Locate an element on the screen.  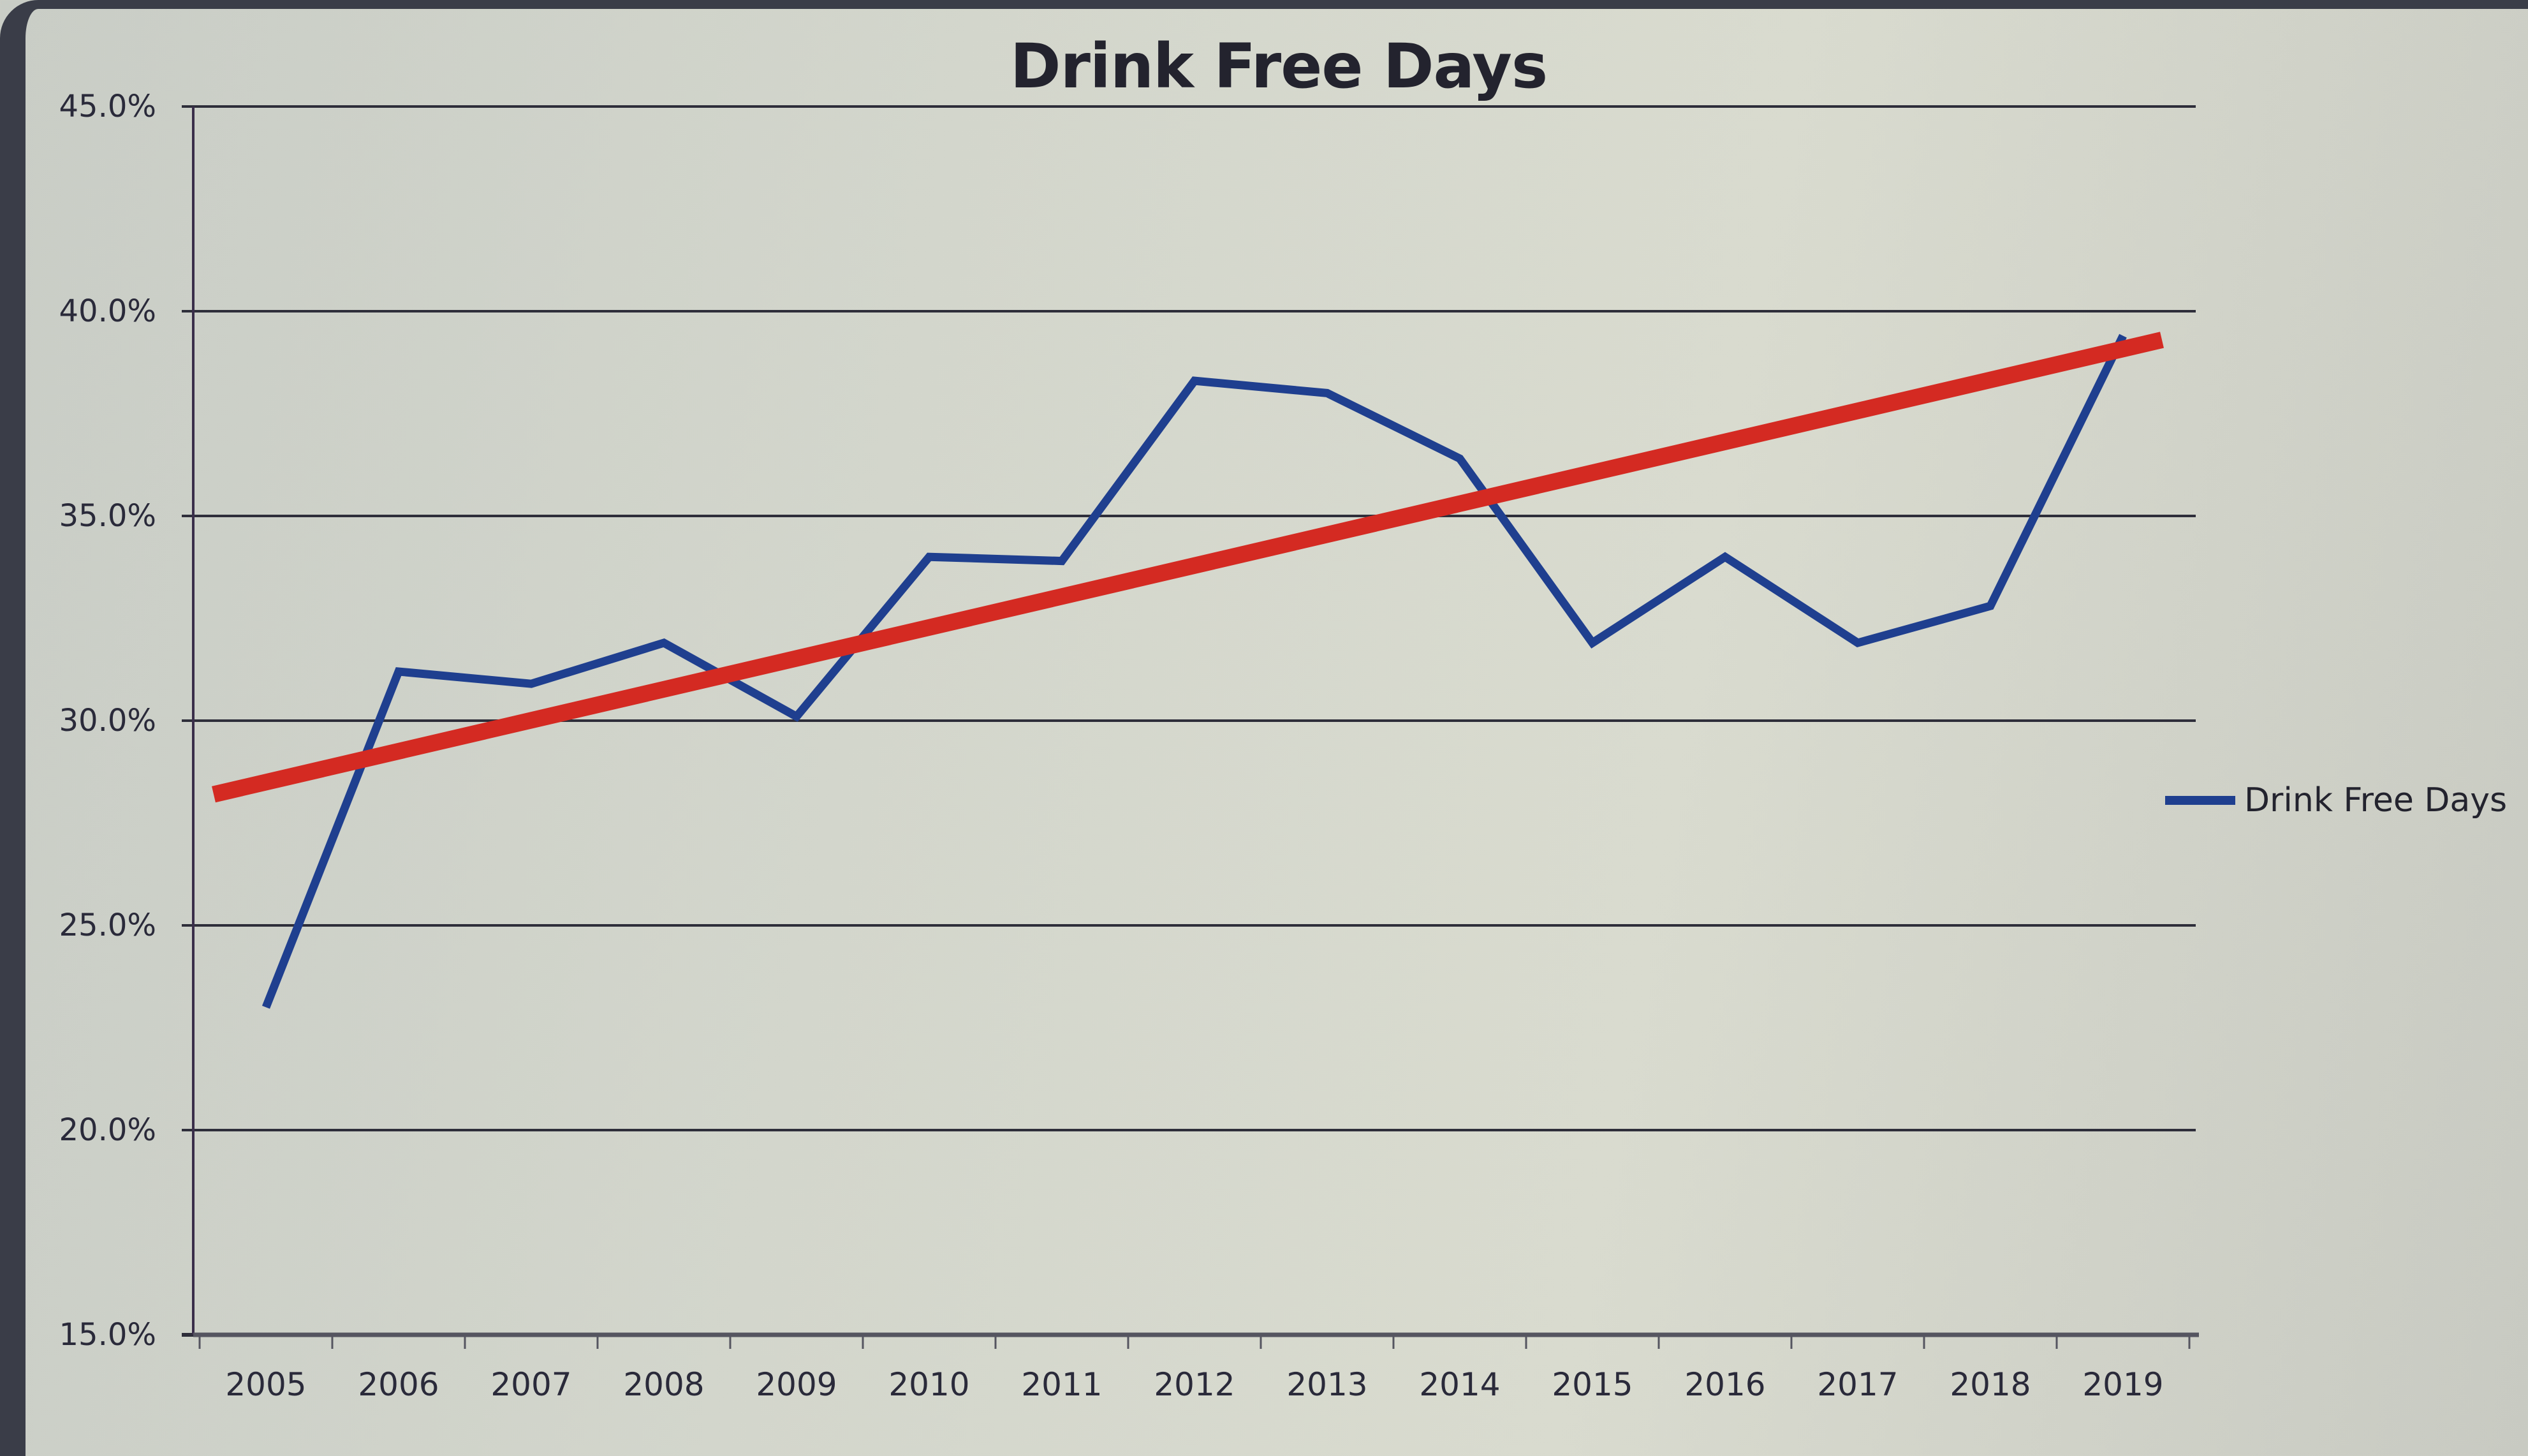
x-tick-label: 2015 is located at coordinates (1592, 1384).